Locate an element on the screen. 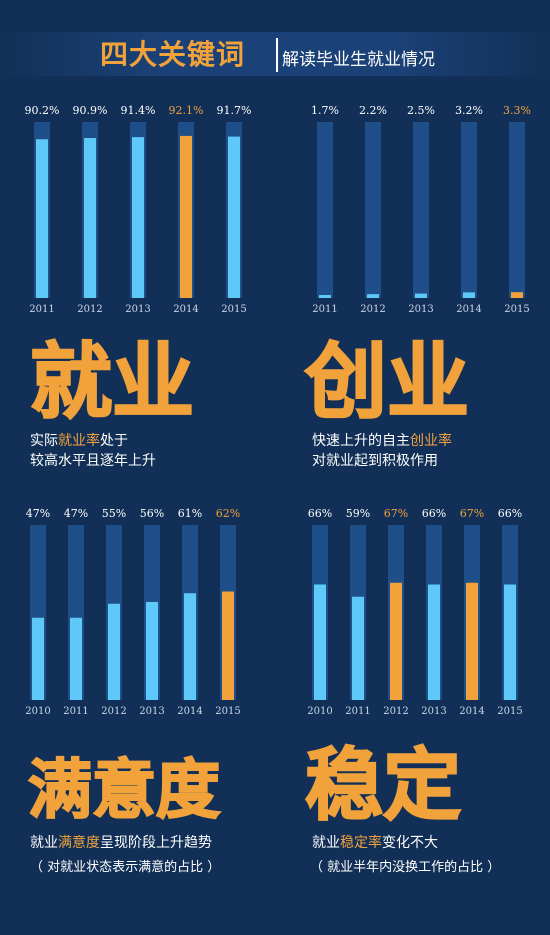  caption-satisfaction: 就业满意度呈现阶段上升趋势 is located at coordinates (121, 842).